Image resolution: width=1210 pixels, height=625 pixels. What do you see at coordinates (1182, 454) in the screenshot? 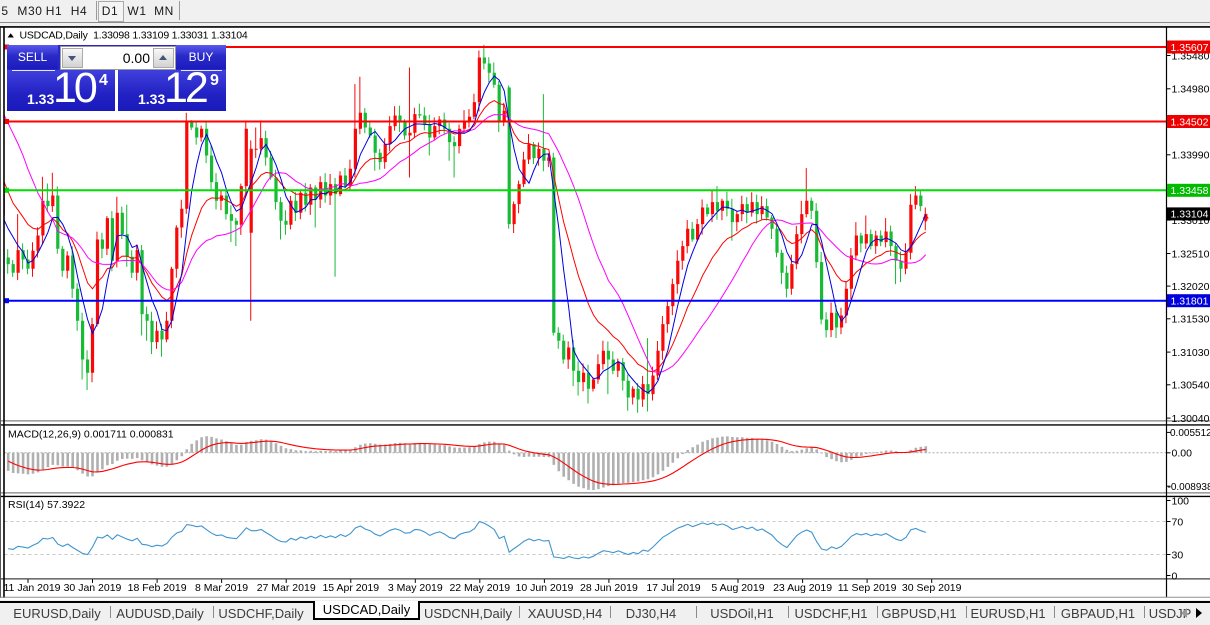
I see `svg-text: 0.00` at bounding box center [1182, 454].